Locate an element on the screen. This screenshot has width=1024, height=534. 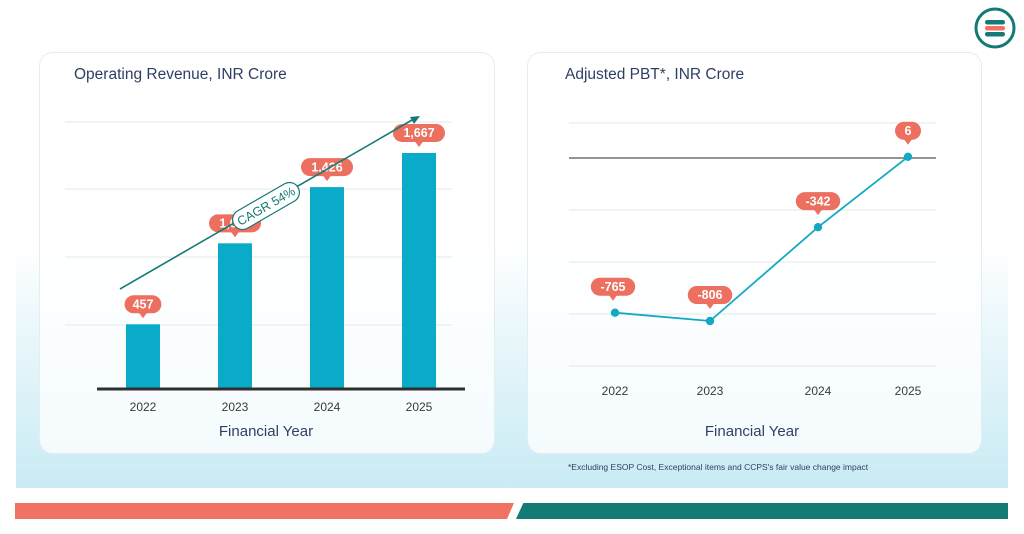
pbt-data-label: -765 is located at coordinates (612, 287).